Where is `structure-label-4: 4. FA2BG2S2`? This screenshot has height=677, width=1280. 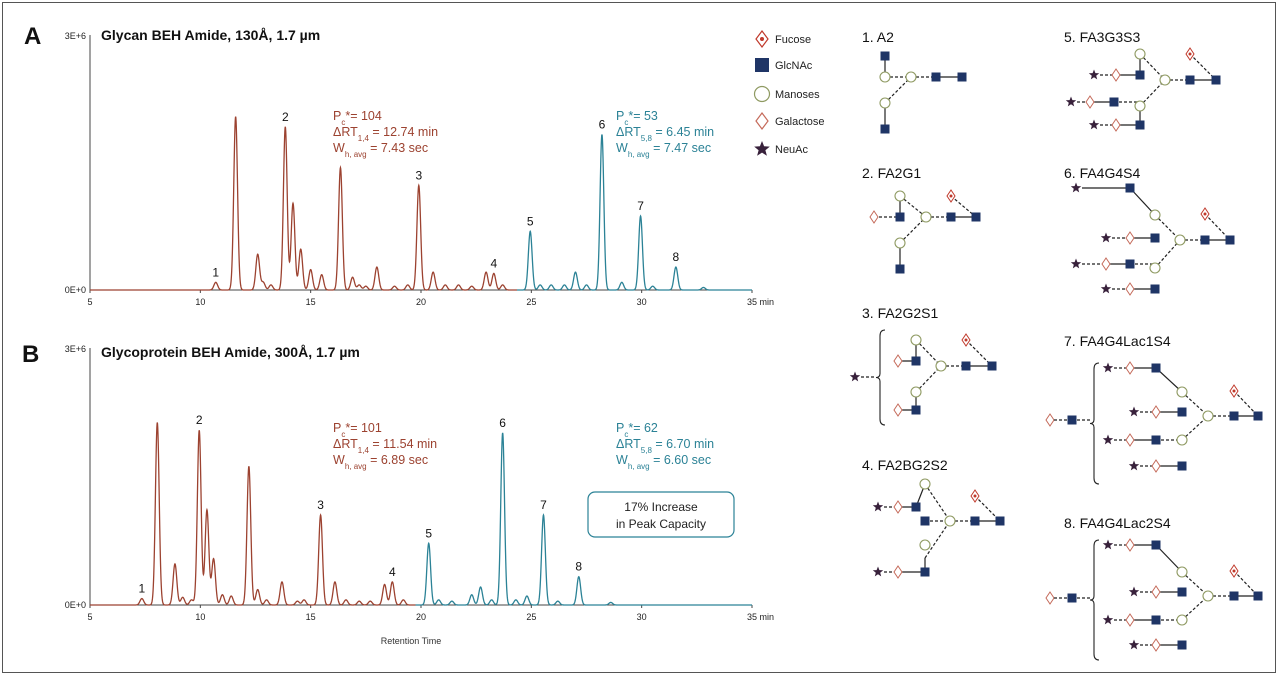 structure-label-4: 4. FA2BG2S2 is located at coordinates (905, 465).